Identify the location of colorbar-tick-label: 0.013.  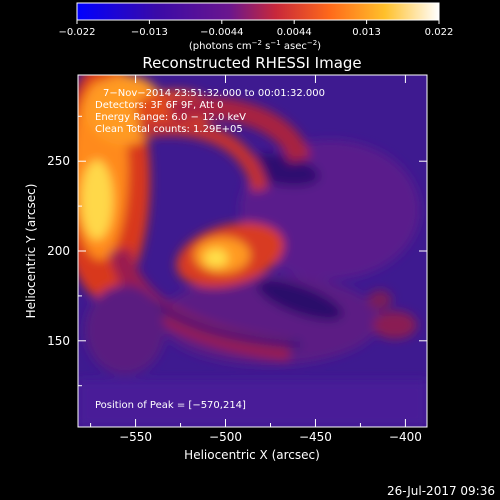
(366, 32).